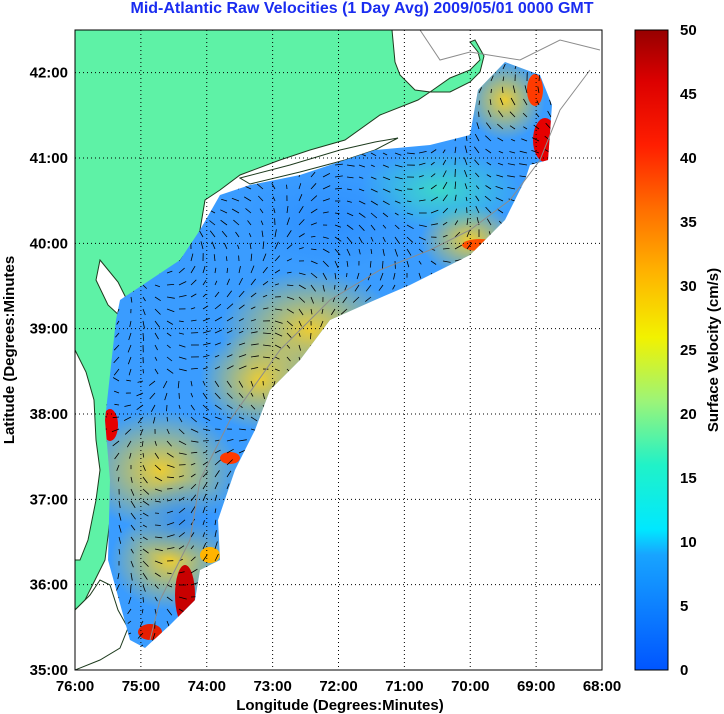 Image resolution: width=724 pixels, height=714 pixels. Describe the element at coordinates (510, 45) in the screenshot. I see `bathymetry-contour` at that location.